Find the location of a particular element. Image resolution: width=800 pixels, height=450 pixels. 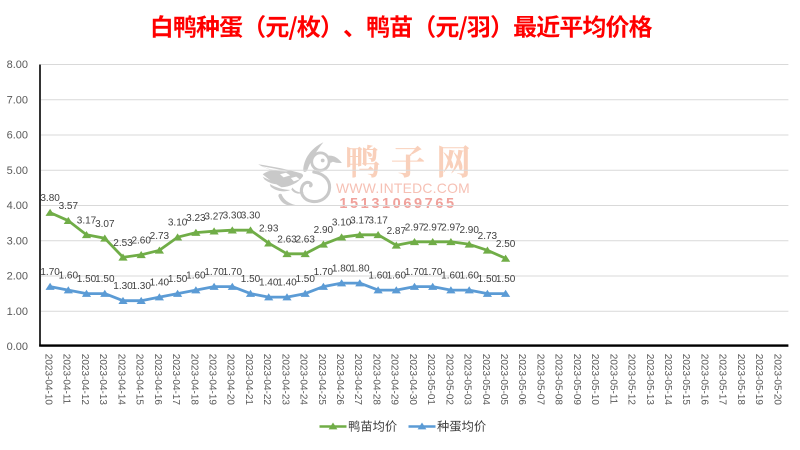

svg-text: 1.00 is located at coordinates (17, 312).